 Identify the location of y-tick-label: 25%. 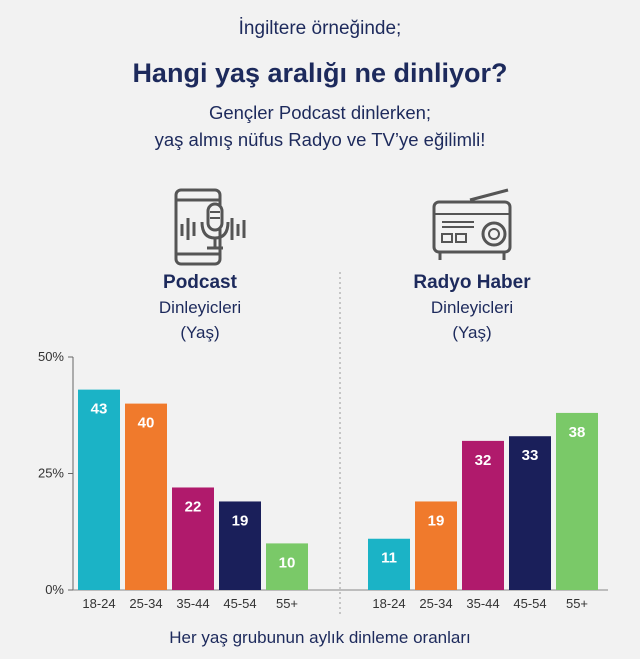
(51, 473).